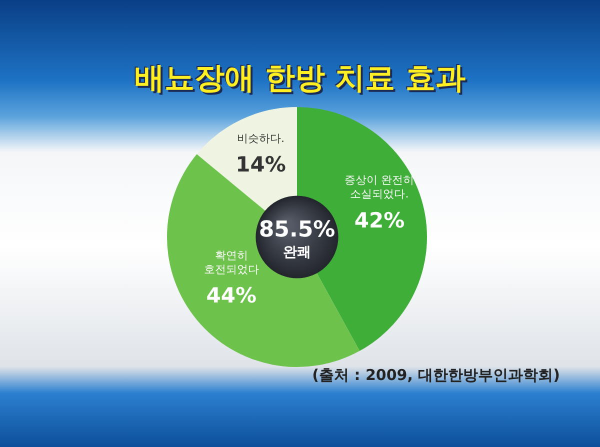  What do you see at coordinates (436, 375) in the screenshot?
I see `text: (출처 : 2009, 대한한방부인과학회)` at bounding box center [436, 375].